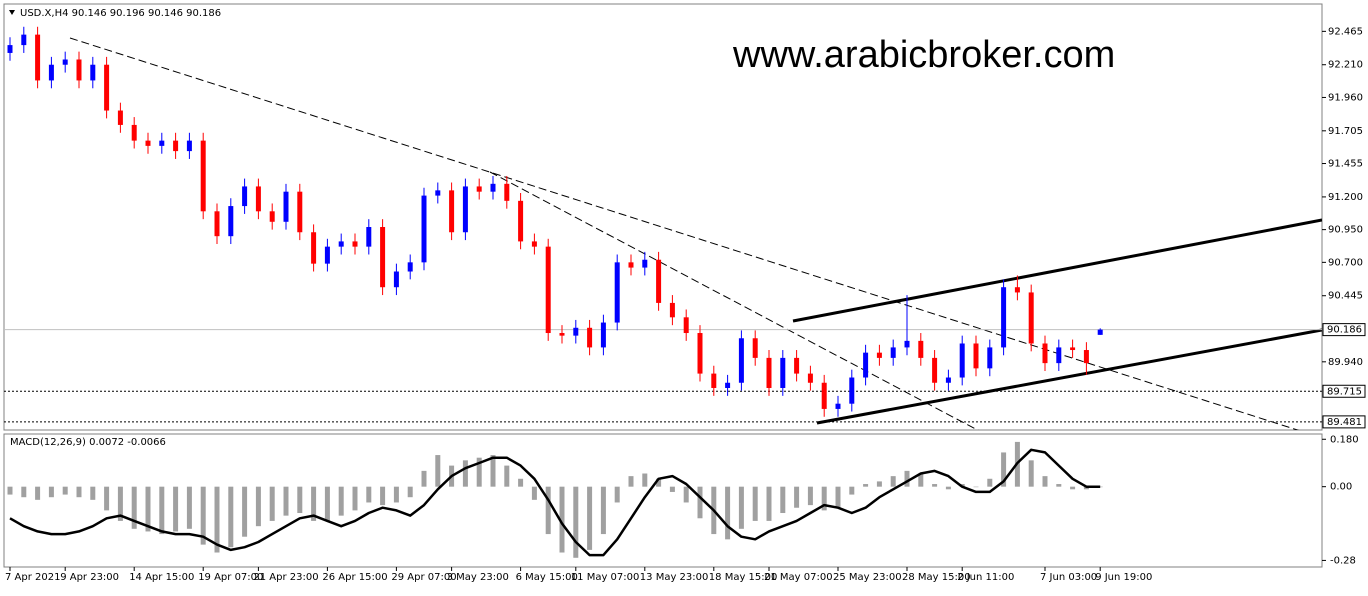  What do you see at coordinates (423, 577) in the screenshot?
I see `x-tick-label: 29 Apr 07:00` at bounding box center [423, 577].